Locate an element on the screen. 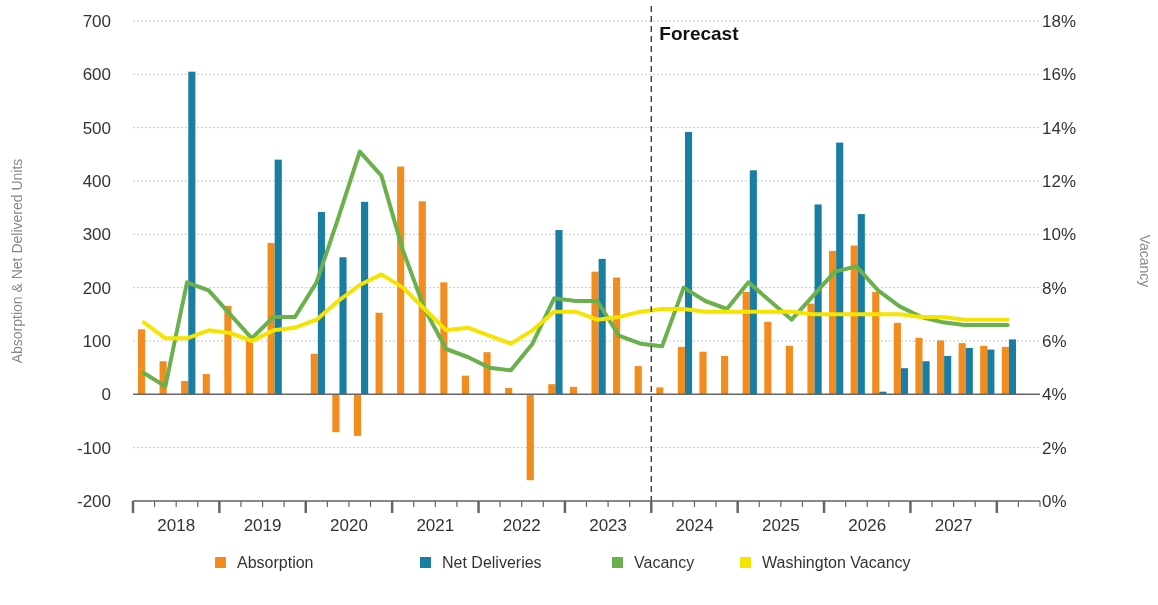 The image size is (1158, 605). ref-line-label: Forecast is located at coordinates (699, 33).